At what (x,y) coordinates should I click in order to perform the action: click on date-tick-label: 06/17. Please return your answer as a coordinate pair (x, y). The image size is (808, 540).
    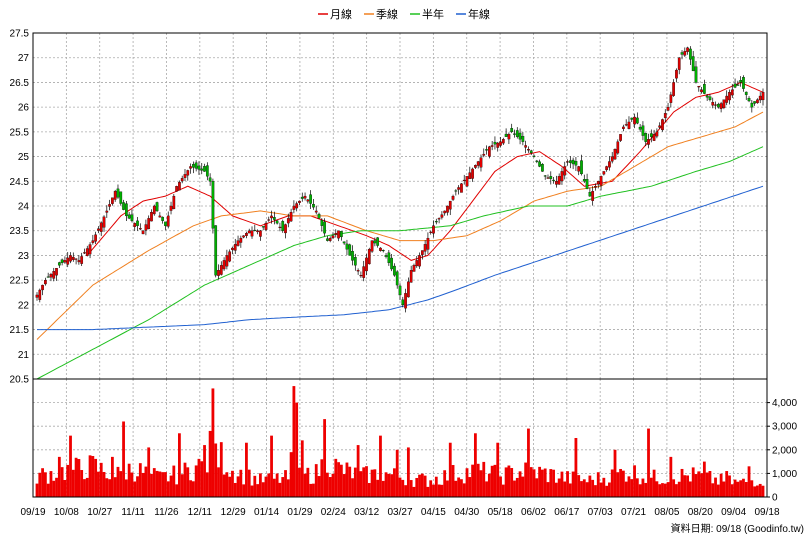
    Looking at the image, I should click on (566, 512).